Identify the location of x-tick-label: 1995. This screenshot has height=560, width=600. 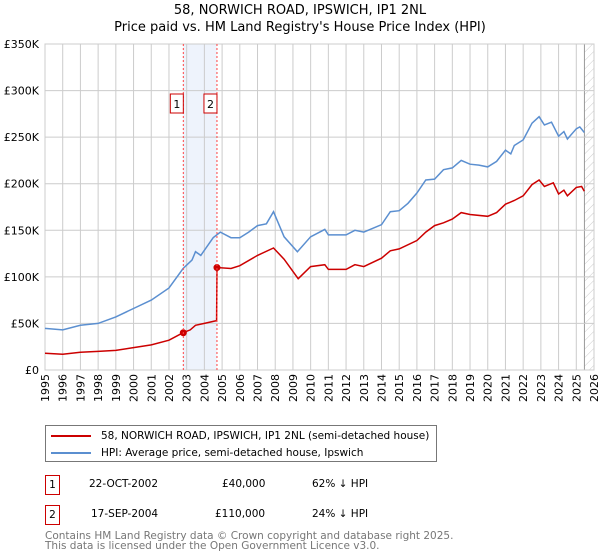
(45, 388).